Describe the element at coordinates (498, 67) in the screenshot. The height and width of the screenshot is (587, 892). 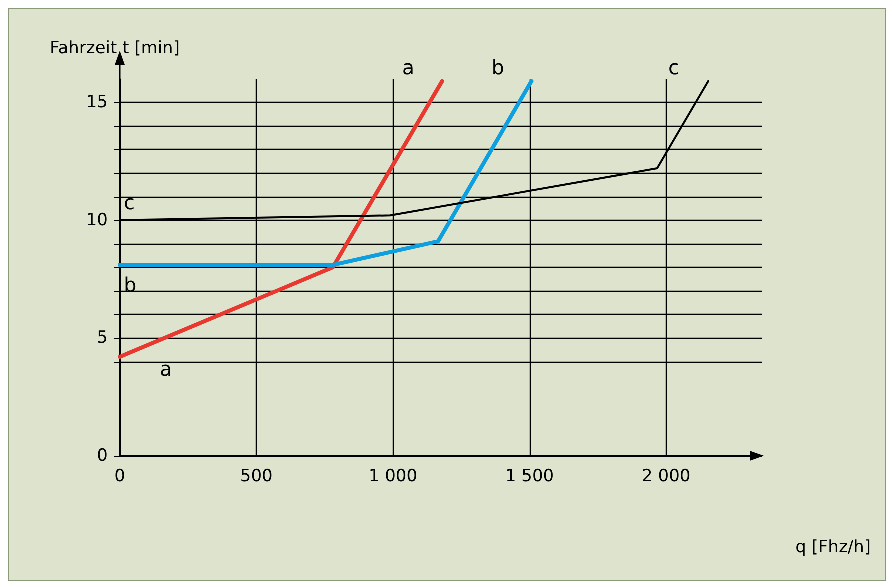
I see `text: b` at that location.